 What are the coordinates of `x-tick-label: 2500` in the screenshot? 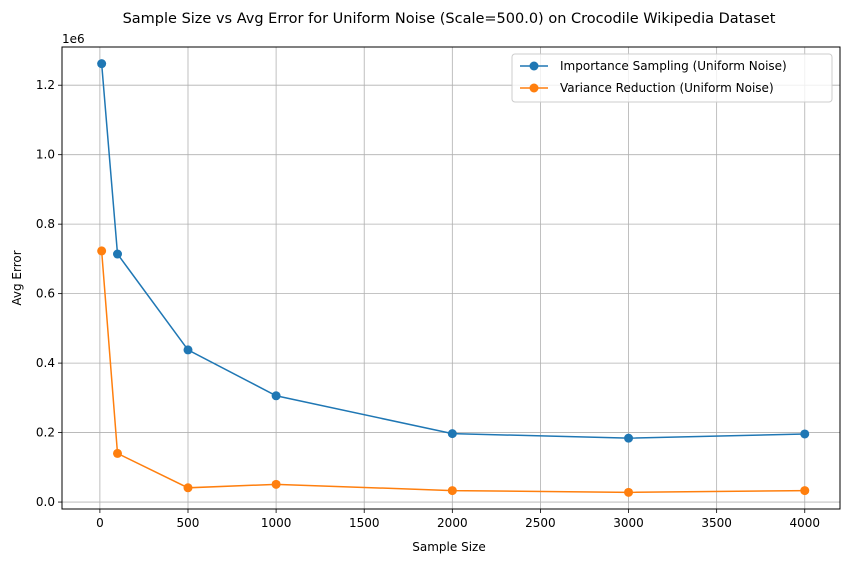 It's located at (540, 523).